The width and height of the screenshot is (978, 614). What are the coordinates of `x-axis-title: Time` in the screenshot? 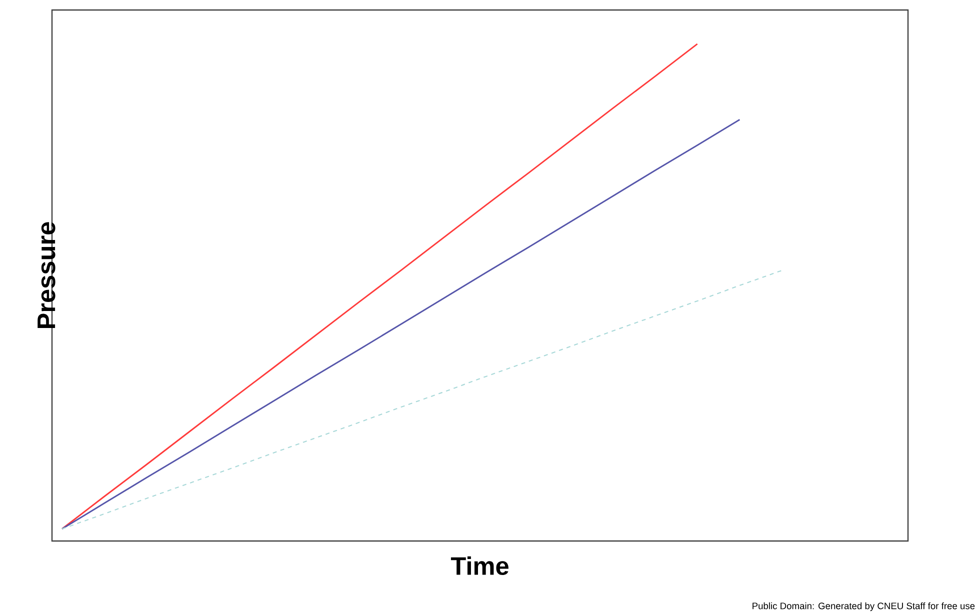 It's located at (479, 565).